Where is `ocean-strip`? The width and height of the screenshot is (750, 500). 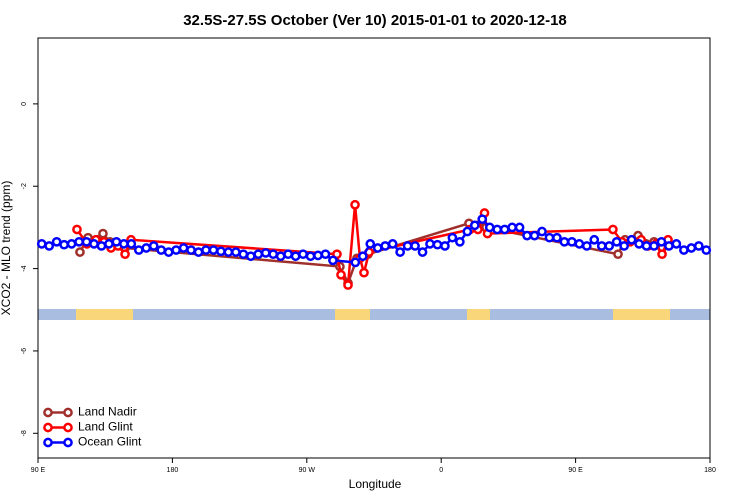 ocean-strip is located at coordinates (374, 314).